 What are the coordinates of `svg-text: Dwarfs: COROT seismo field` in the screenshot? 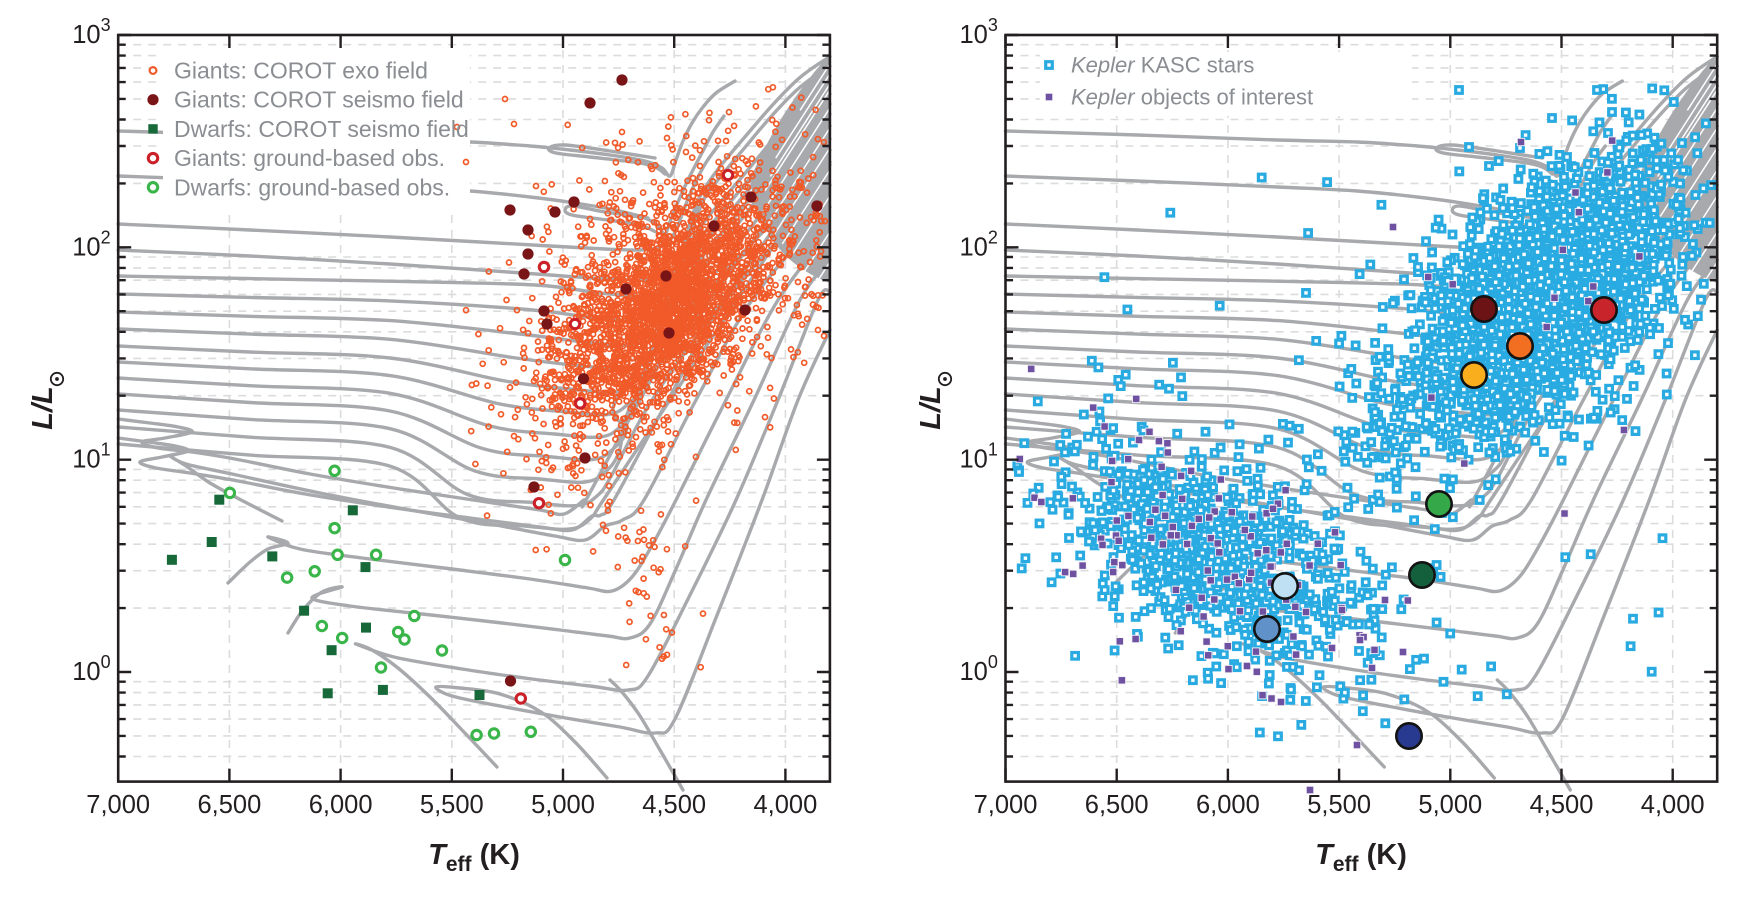 It's located at (321, 129).